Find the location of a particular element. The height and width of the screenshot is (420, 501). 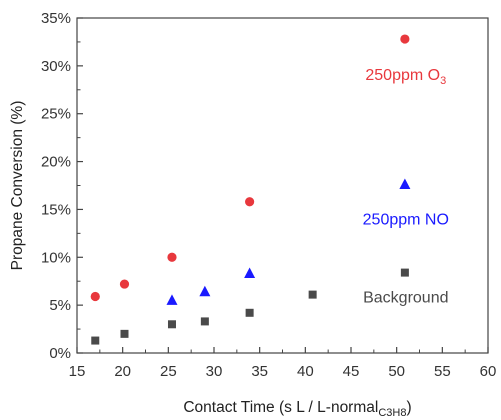

y-tick-label: 30% is located at coordinates (56, 66).